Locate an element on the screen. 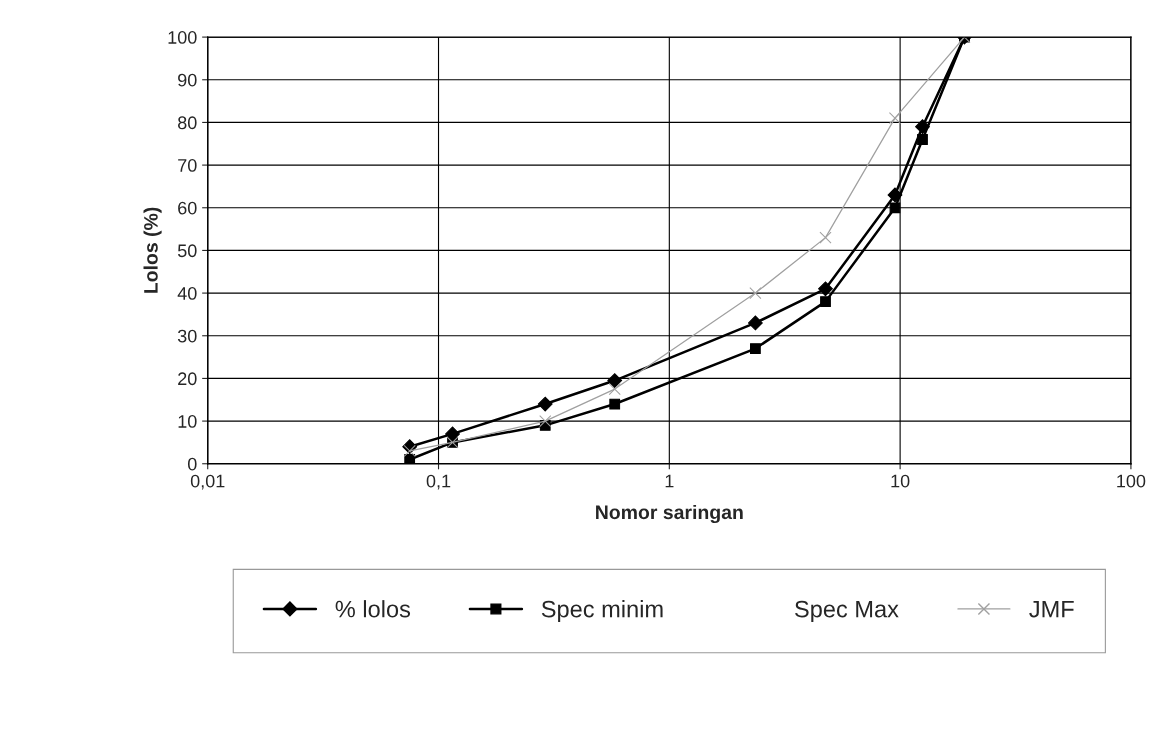 This screenshot has width=1154, height=742. x-tick-label: 10 is located at coordinates (900, 481).